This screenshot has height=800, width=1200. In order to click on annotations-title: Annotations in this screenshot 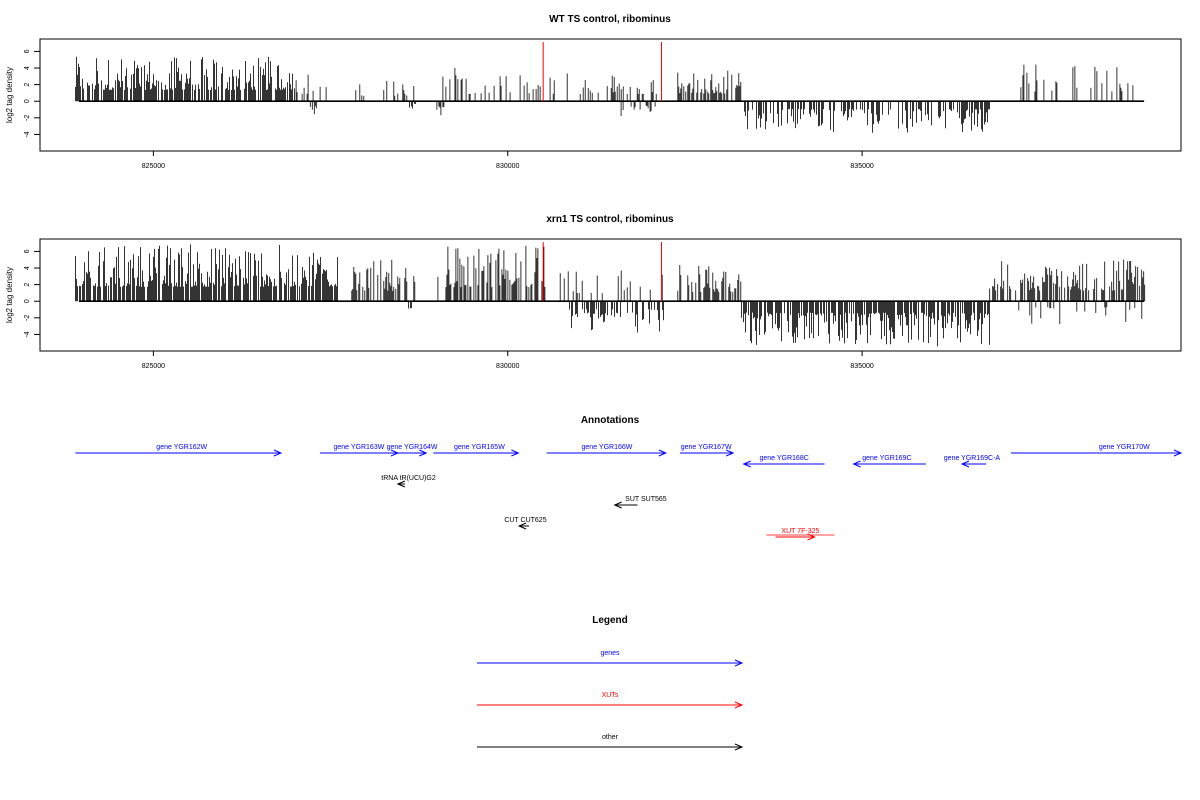, I will do `click(610, 420)`.